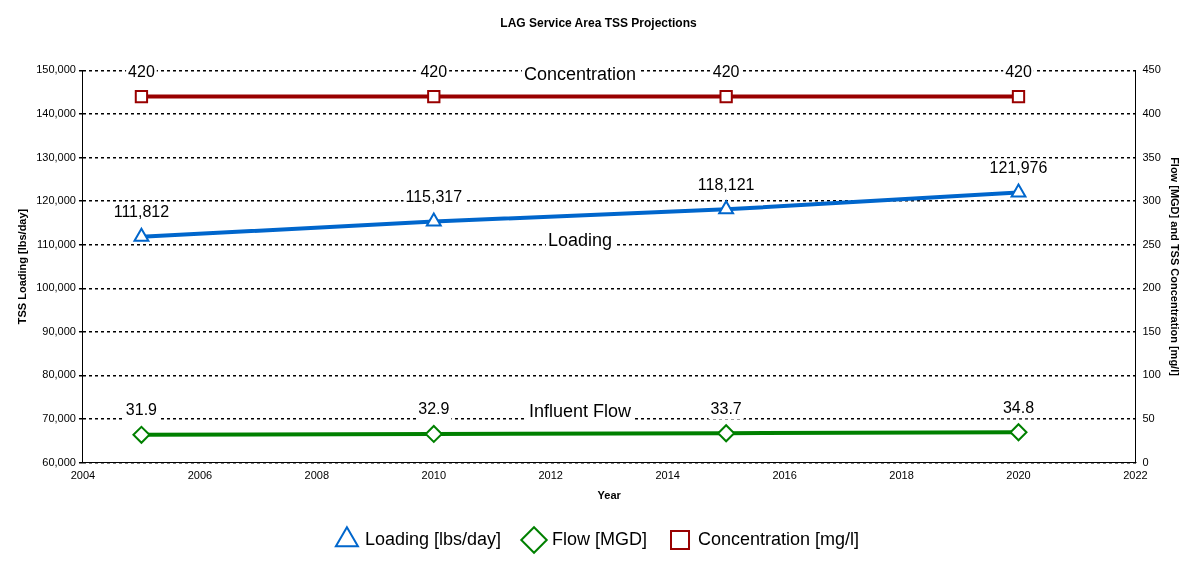 This screenshot has height=571, width=1197. I want to click on y2-tick-label: 300, so click(1151, 200).